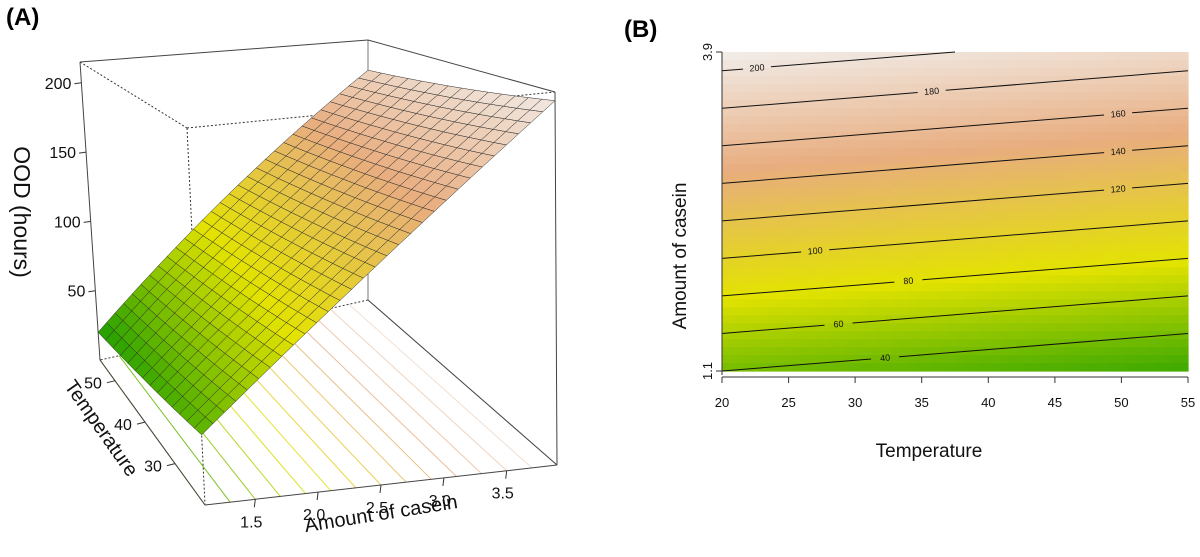  What do you see at coordinates (1055, 402) in the screenshot?
I see `x-tick-label: 45` at bounding box center [1055, 402].